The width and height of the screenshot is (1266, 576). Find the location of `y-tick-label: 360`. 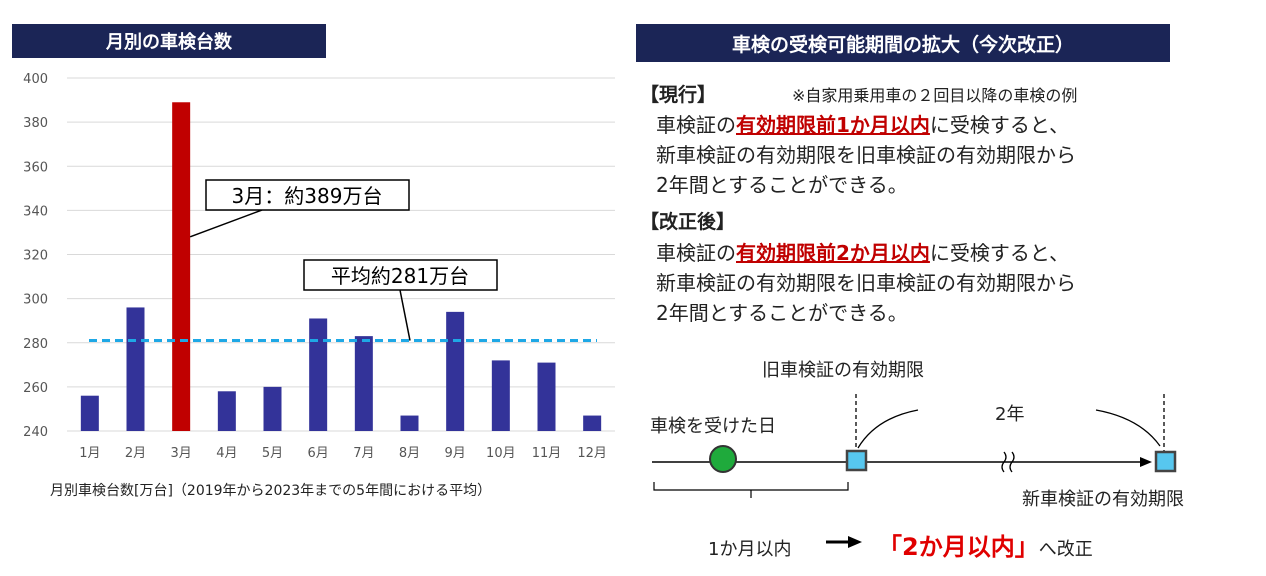

y-tick-label: 360 is located at coordinates (35, 167).